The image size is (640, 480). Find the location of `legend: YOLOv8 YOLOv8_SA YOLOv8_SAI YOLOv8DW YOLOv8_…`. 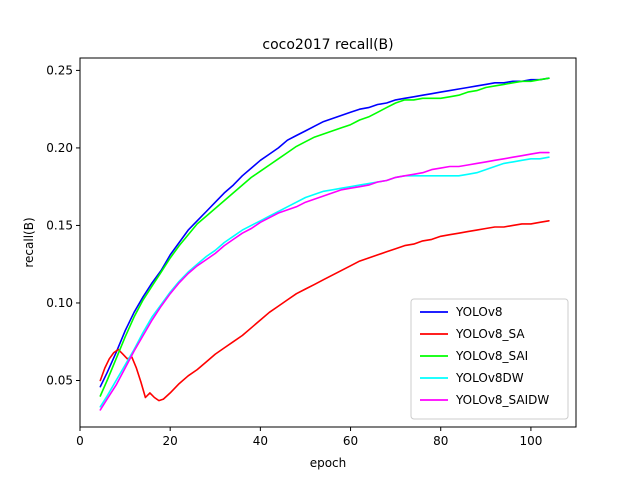

legend: YOLOv8 YOLOv8_SA YOLOv8_SAI YOLOv8DW YOLOv8_… is located at coordinates (489, 359).